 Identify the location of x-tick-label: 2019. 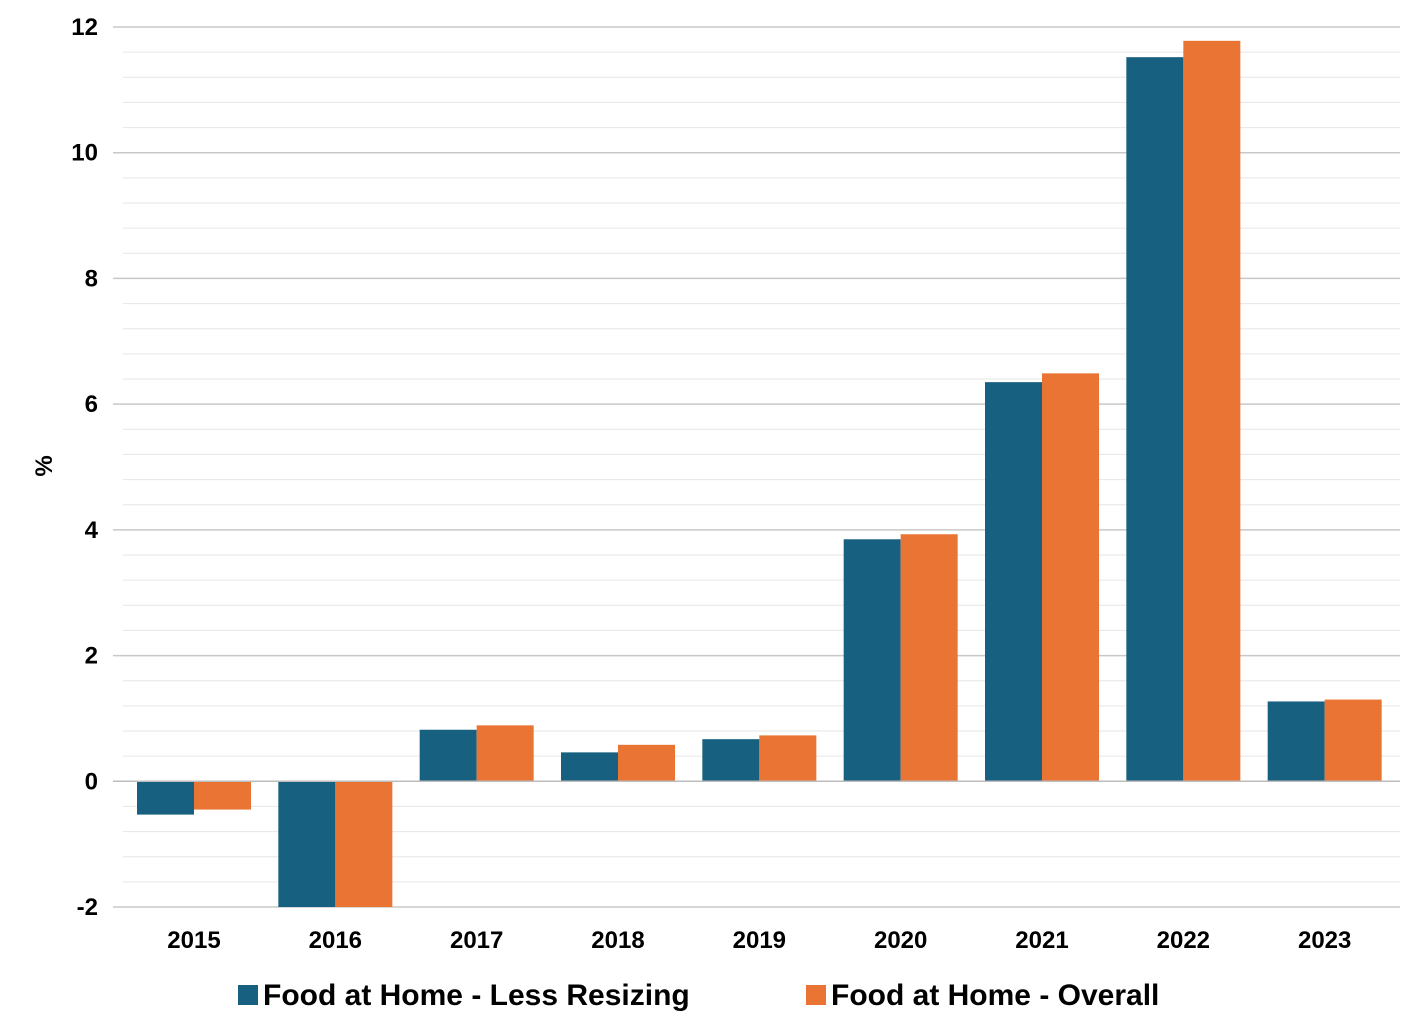
(759, 940).